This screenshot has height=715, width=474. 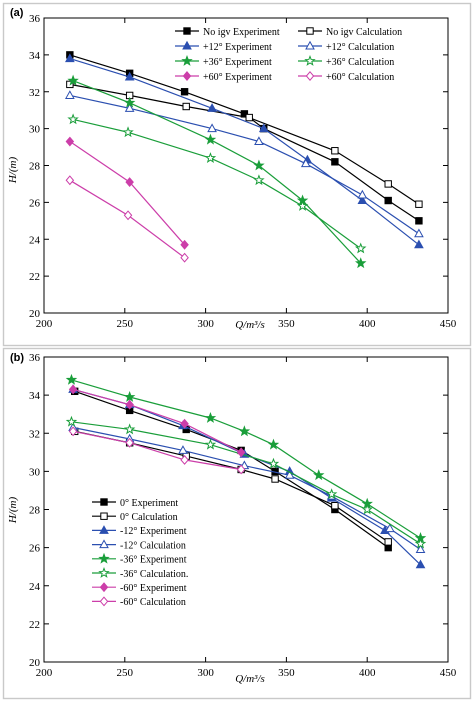 I want to click on x-tick-label: 250, so click(x=125, y=324).